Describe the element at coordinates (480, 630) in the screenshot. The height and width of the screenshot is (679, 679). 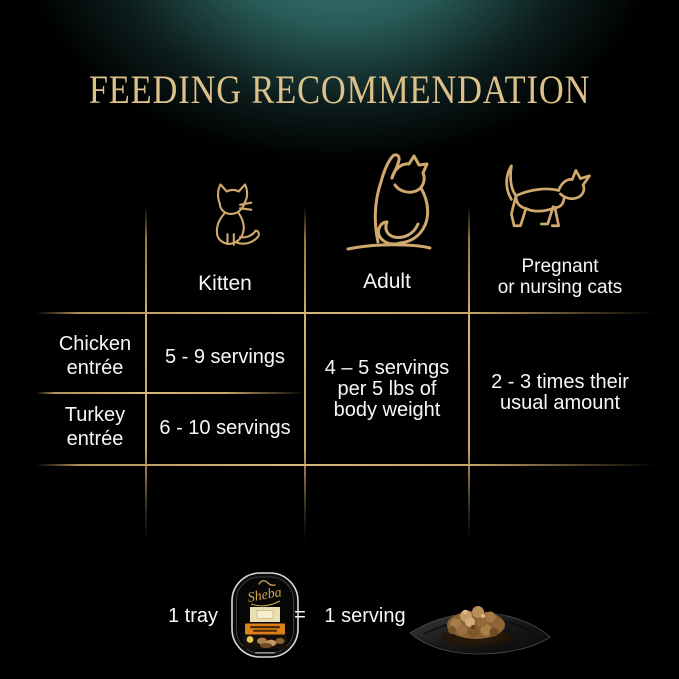
I see `food-plate-image` at that location.